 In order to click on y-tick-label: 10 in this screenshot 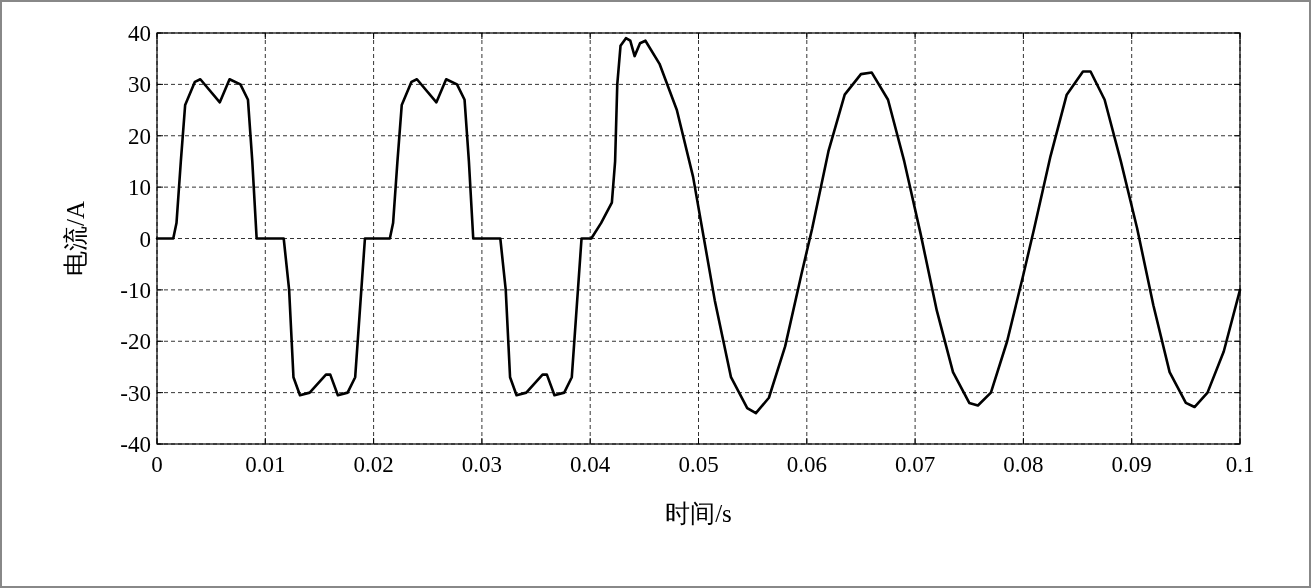, I will do `click(139, 188)`.